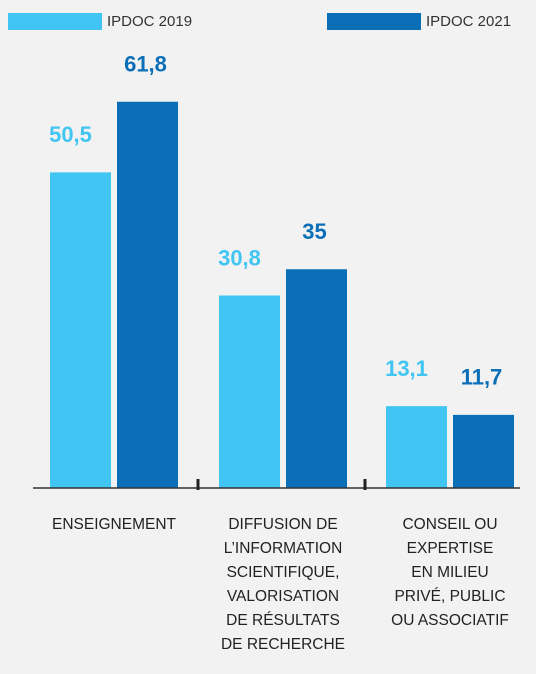  Describe the element at coordinates (450, 572) in the screenshot. I see `category-label: EN MILIEU` at that location.